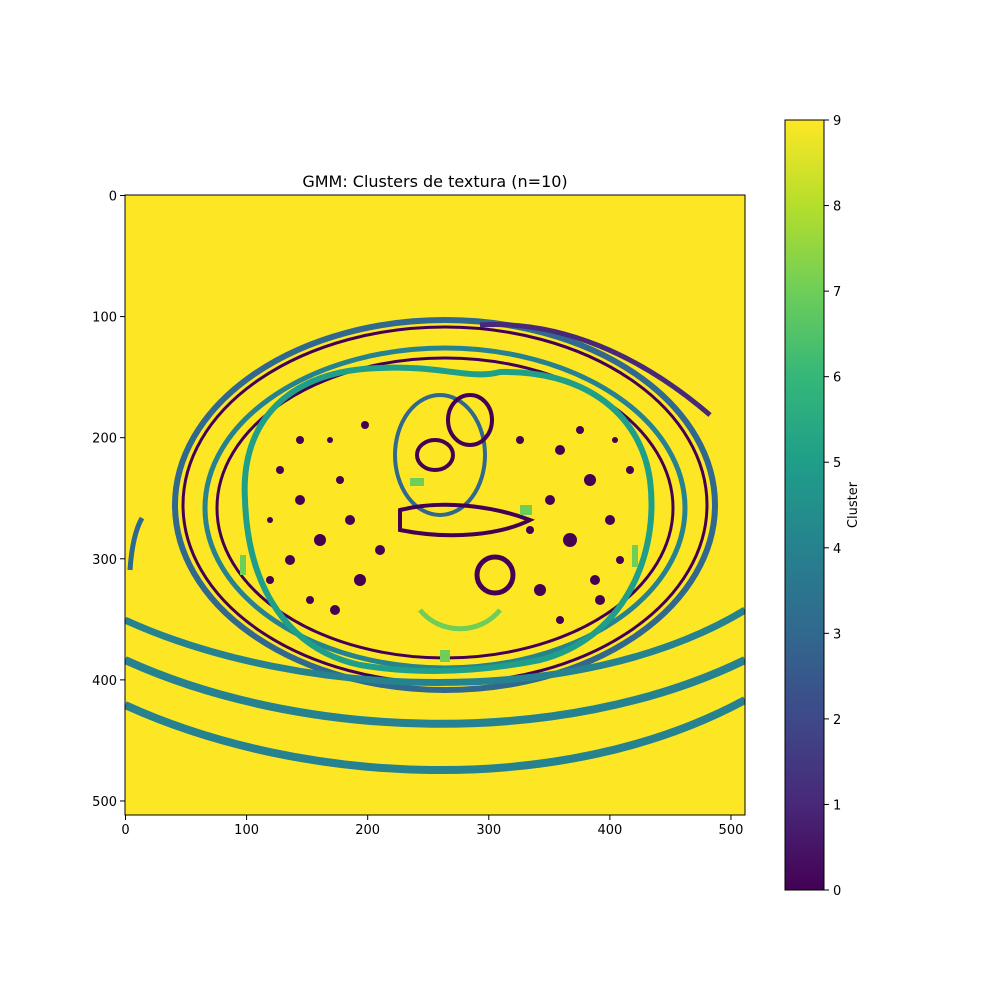 This screenshot has height=1000, width=1000. I want to click on y-tick-label: 200, so click(104, 439).